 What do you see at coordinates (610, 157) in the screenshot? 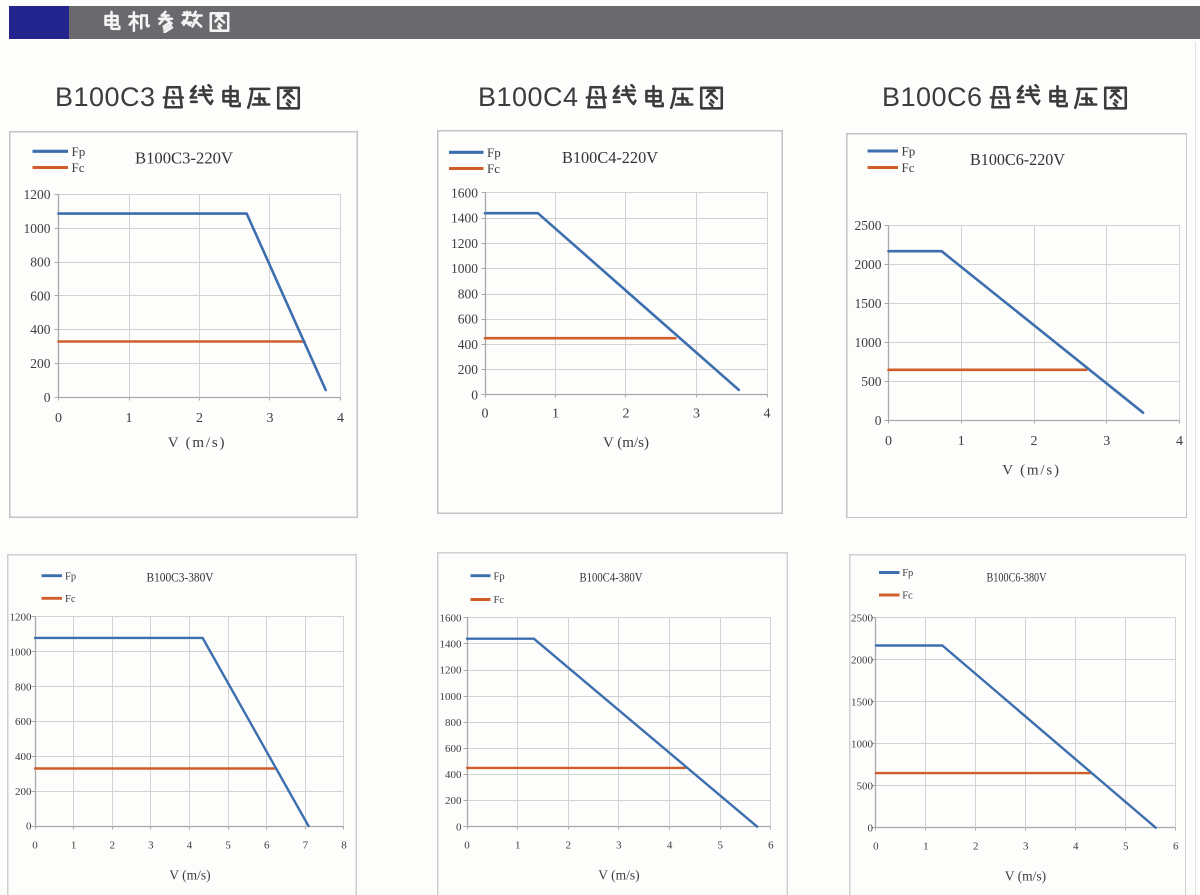
I see `svg-text: B100C4-220V` at bounding box center [610, 157].